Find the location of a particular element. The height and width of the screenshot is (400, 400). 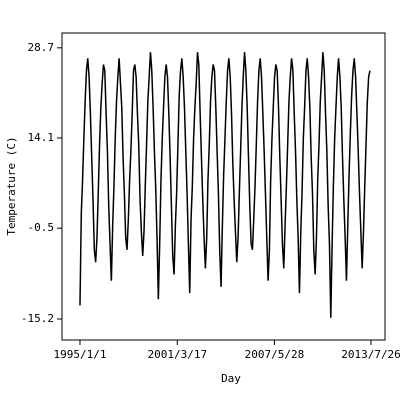

y-tick-label: 28.7 is located at coordinates (41, 47).